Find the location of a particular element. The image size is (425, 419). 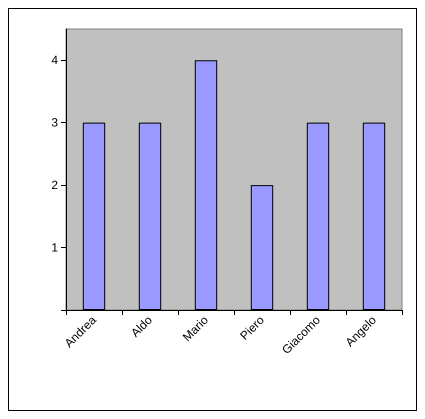

y-tick-label: 1 is located at coordinates (54, 247).